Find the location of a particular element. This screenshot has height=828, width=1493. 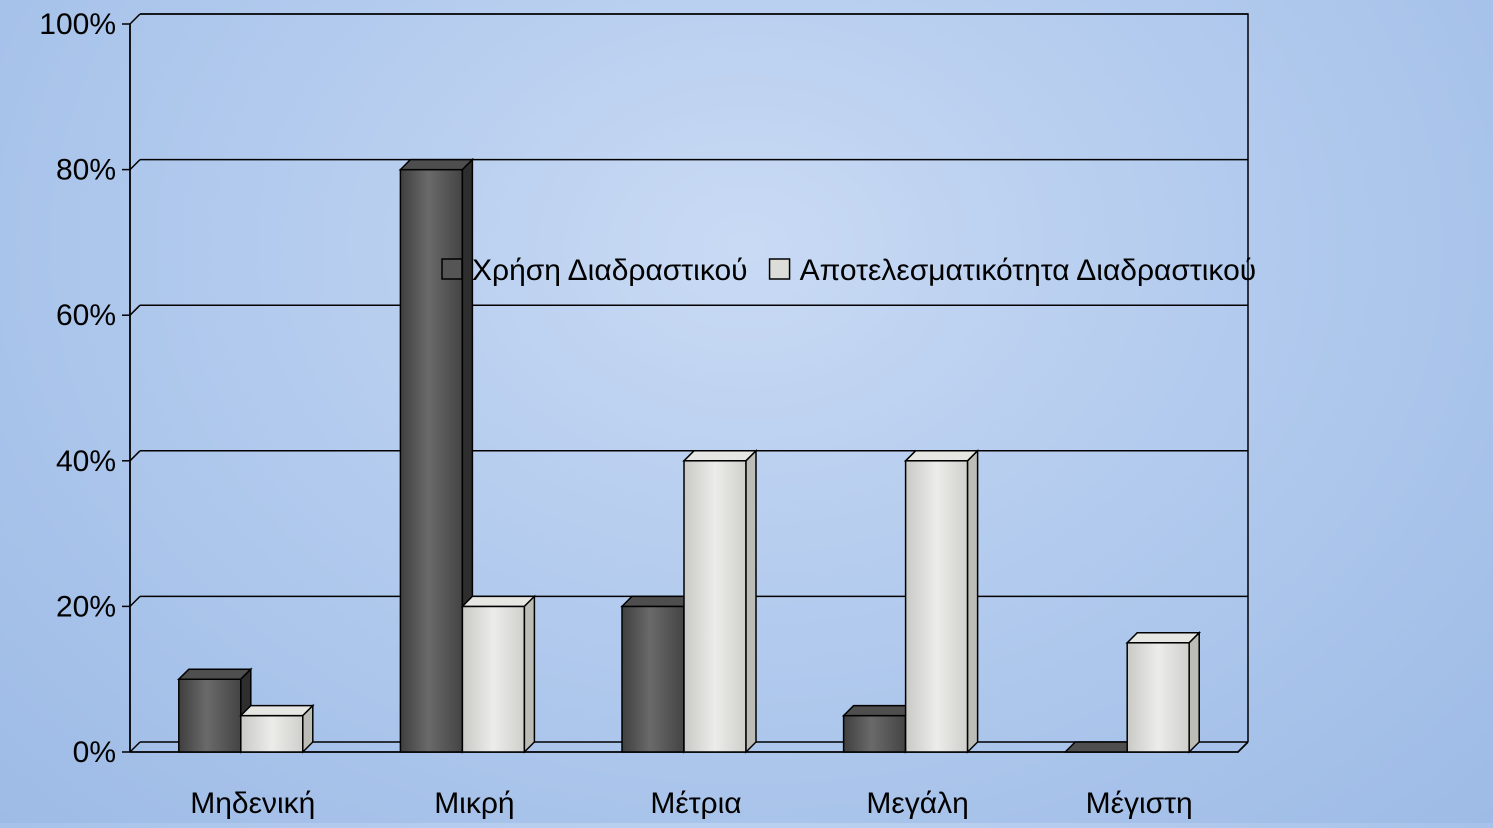

y-tick-label: 60% is located at coordinates (86, 315).